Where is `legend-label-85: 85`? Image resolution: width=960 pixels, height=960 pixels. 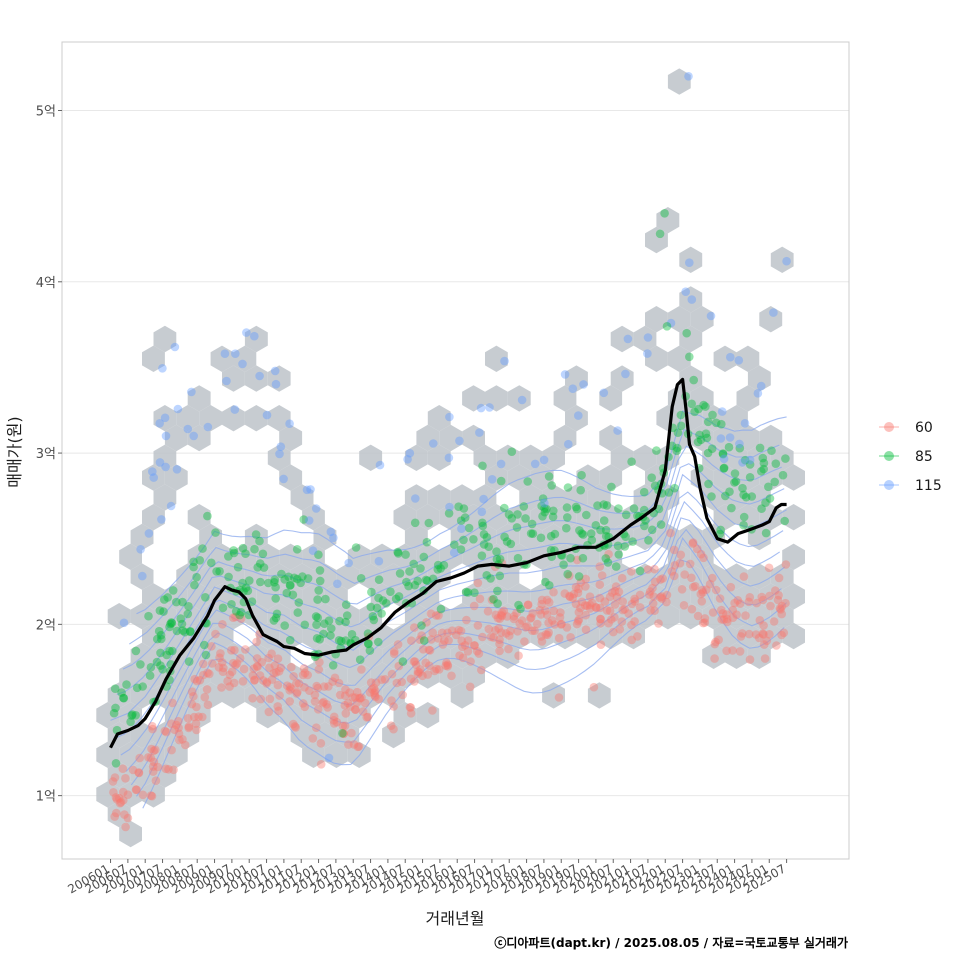
legend-label-85: 85 is located at coordinates (924, 457).